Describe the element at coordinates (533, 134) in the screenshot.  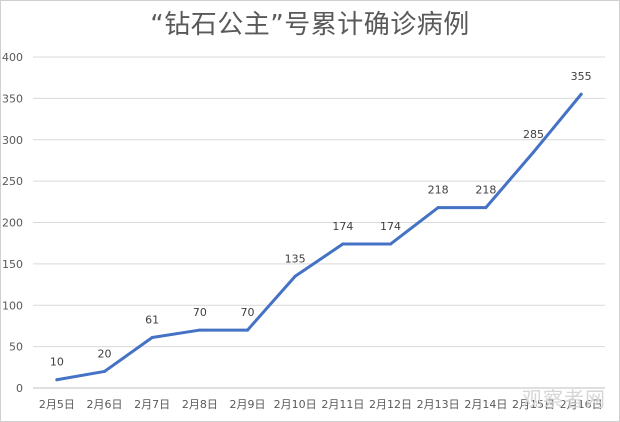
I see `data-label: 285` at that location.